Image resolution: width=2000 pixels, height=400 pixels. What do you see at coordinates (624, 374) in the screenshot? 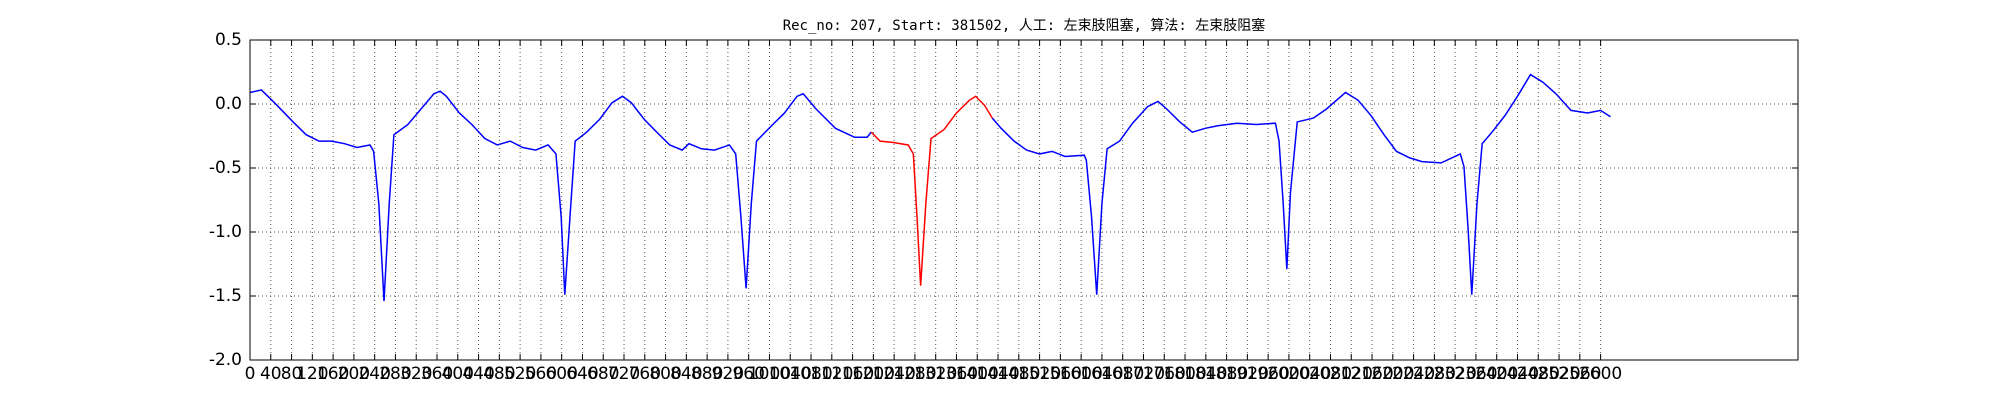
I see `x-tick-label: 720` at bounding box center [624, 374].